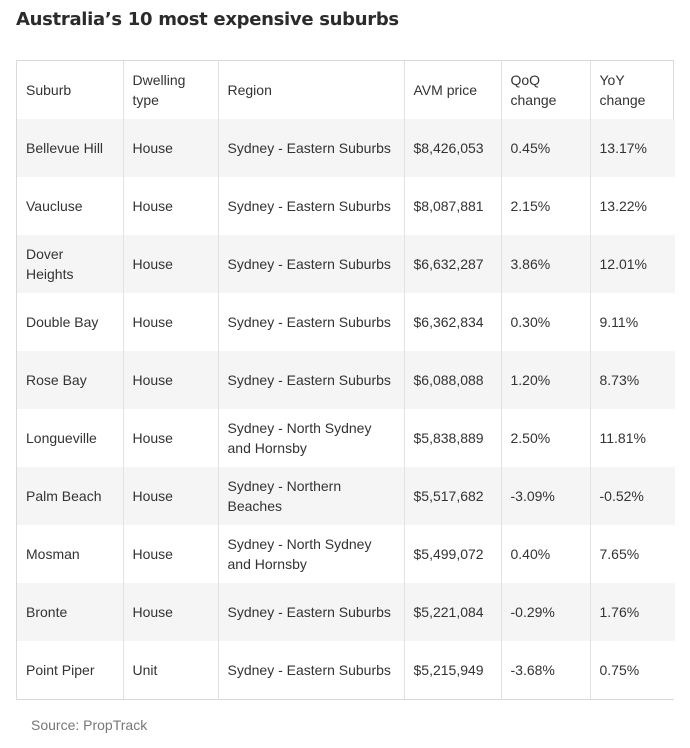 Image resolution: width=690 pixels, height=748 pixels. I want to click on cell-suburb: Double Bay, so click(70, 322).